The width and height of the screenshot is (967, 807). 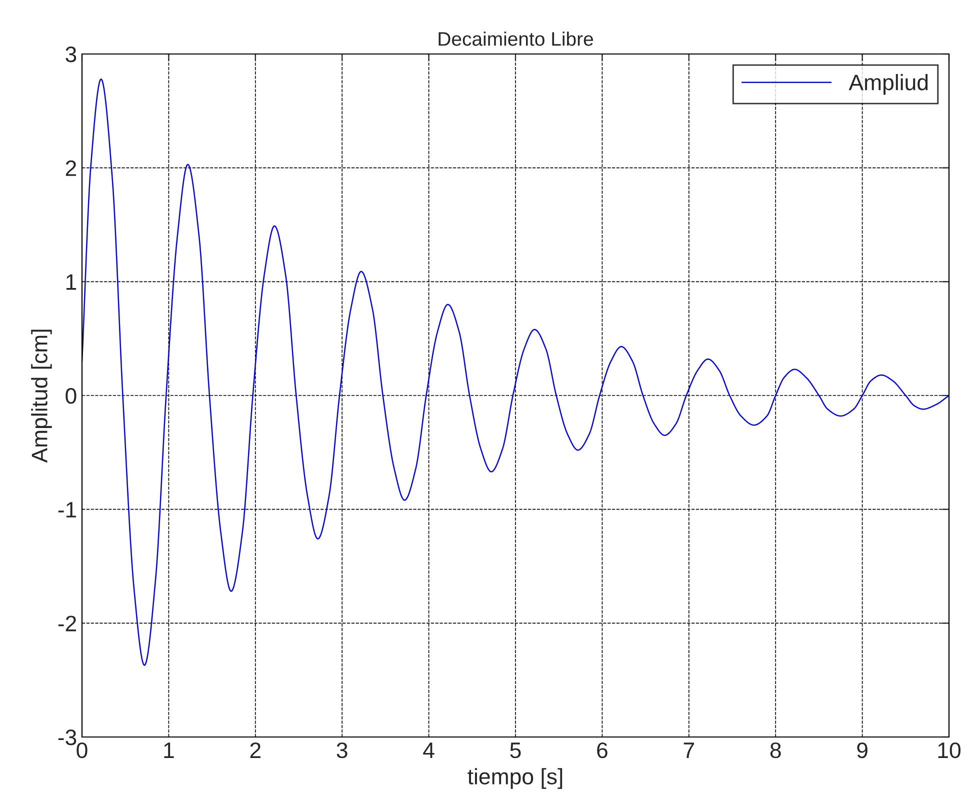 What do you see at coordinates (888, 84) in the screenshot?
I see `legend-label: Ampliud` at bounding box center [888, 84].